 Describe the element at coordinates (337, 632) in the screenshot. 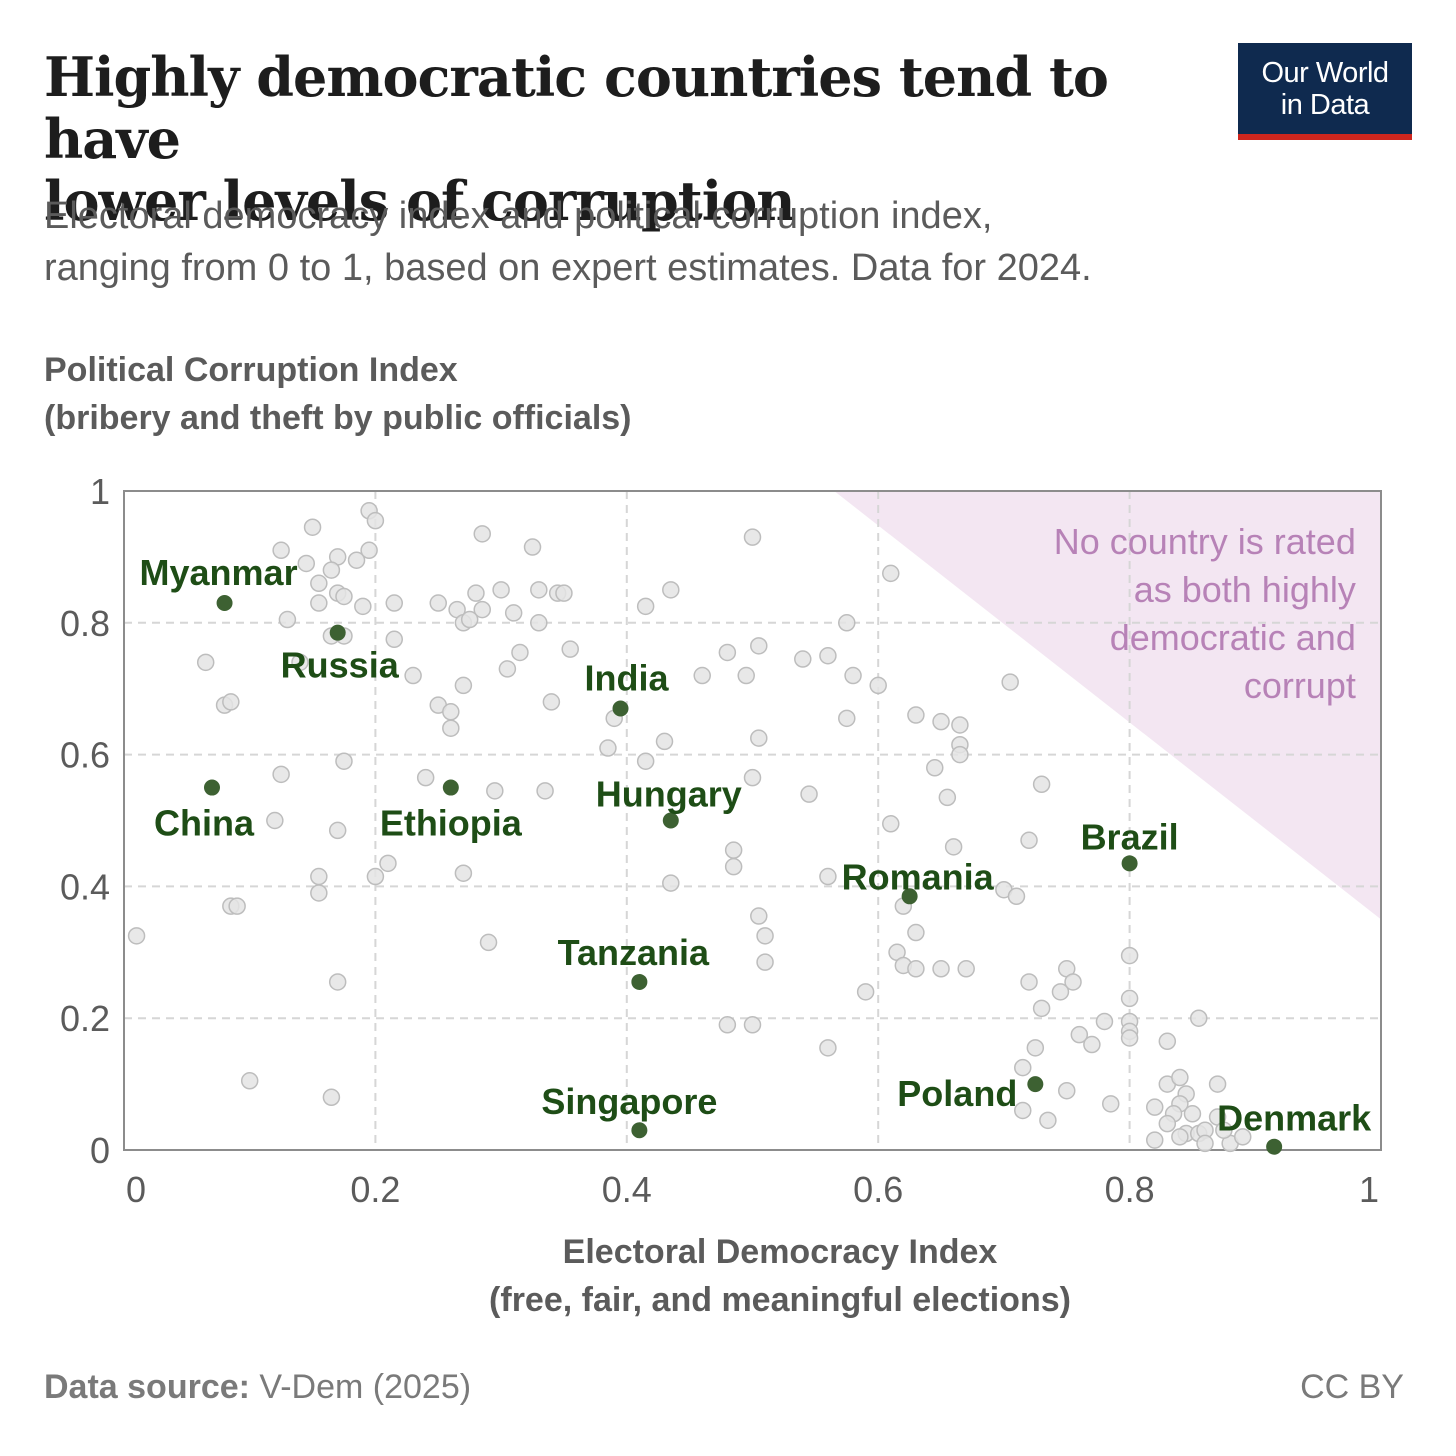

I see `point-russia` at that location.